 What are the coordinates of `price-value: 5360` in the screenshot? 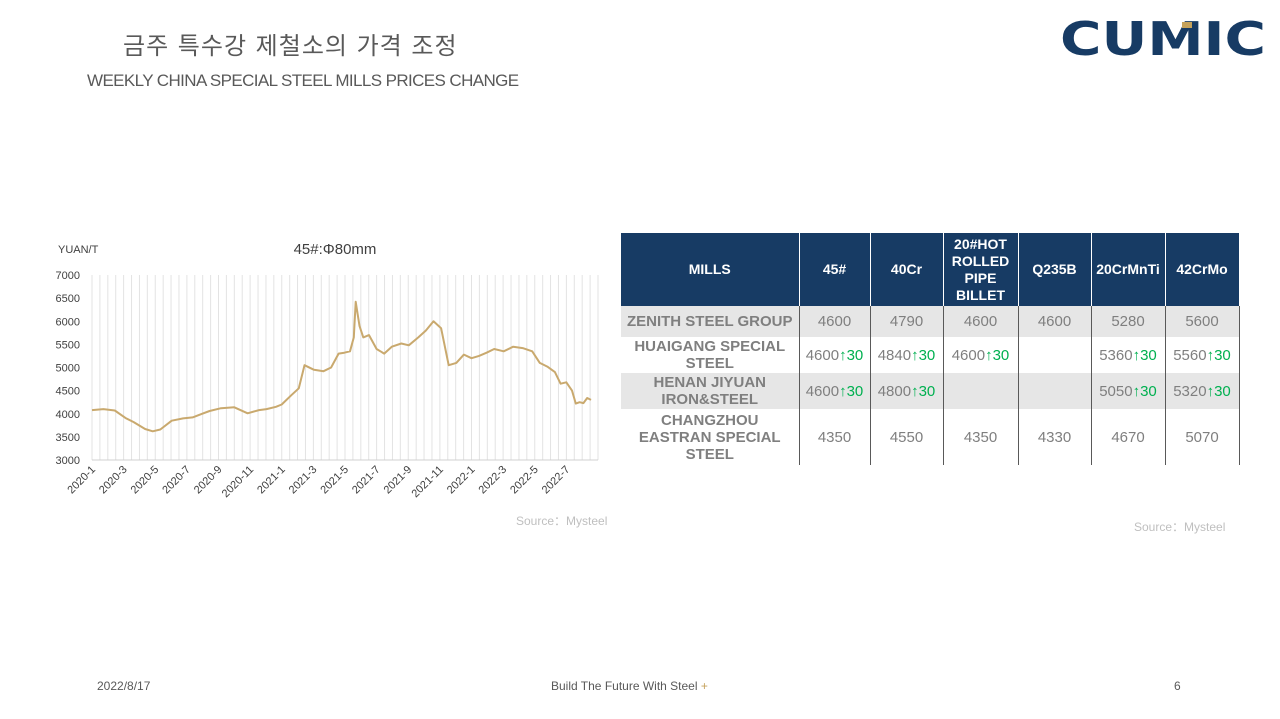 It's located at (1116, 355).